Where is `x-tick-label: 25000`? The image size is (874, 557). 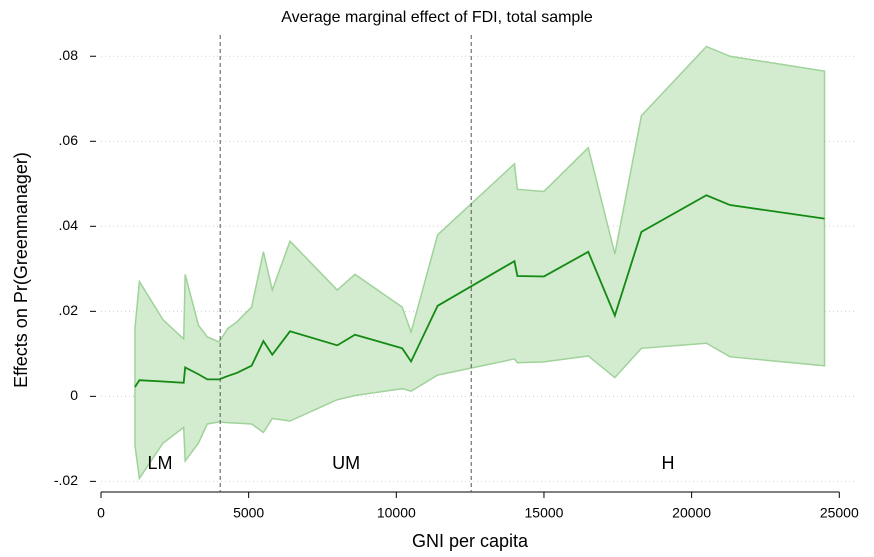 x-tick-label: 25000 is located at coordinates (839, 513).